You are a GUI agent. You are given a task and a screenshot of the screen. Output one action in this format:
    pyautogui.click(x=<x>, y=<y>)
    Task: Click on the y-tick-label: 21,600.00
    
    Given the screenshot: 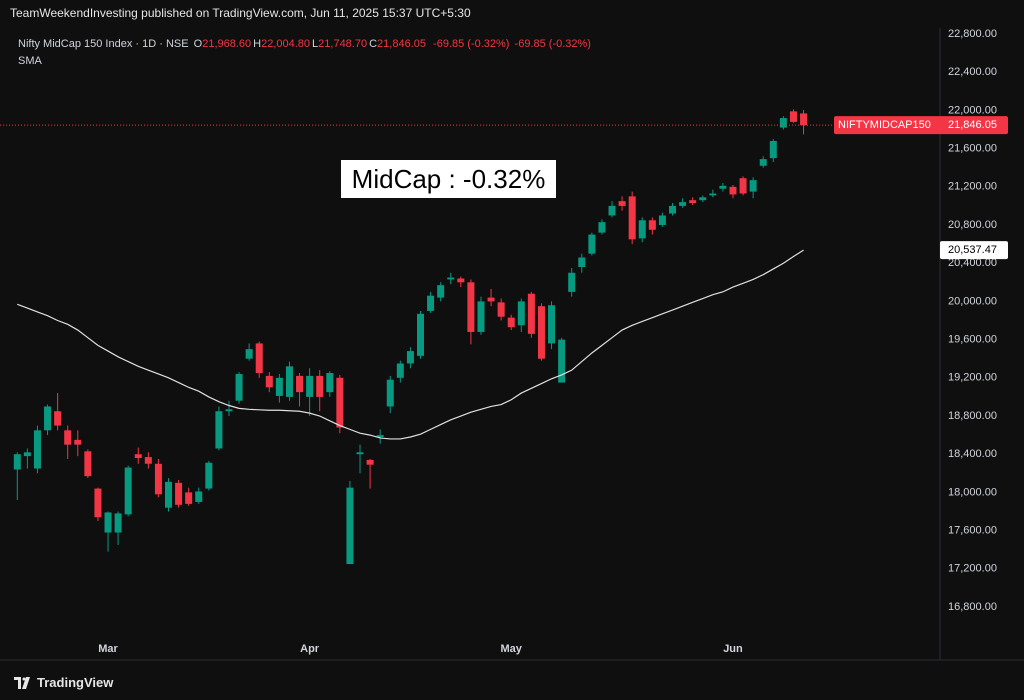 What is the action you would take?
    pyautogui.click(x=972, y=149)
    